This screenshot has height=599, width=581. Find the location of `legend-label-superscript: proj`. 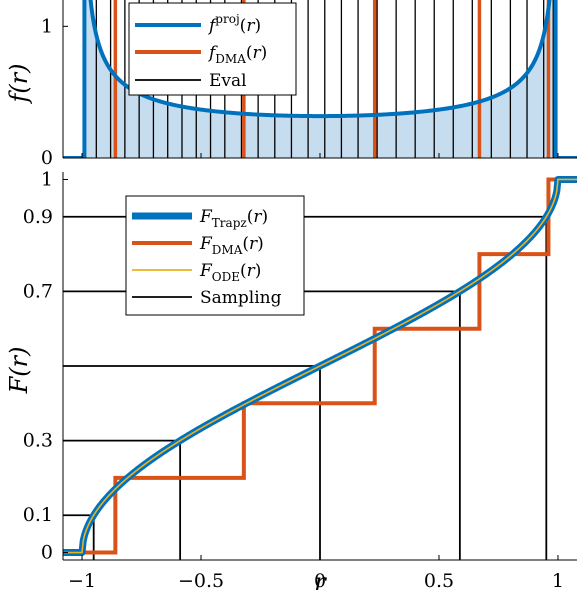

legend-label-superscript: proj is located at coordinates (227, 19).